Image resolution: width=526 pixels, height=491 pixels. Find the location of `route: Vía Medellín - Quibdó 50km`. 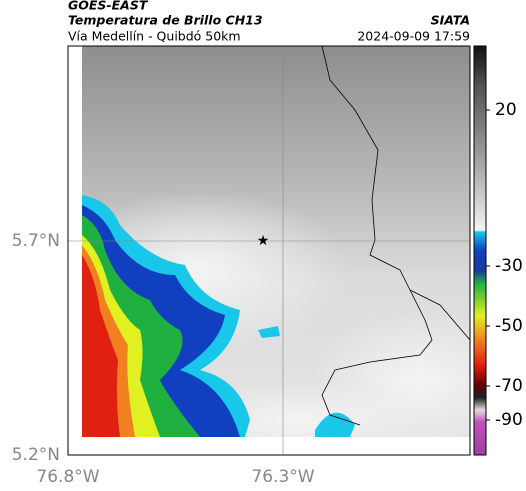

route: Vía Medellín - Quibdó 50km is located at coordinates (154, 36).